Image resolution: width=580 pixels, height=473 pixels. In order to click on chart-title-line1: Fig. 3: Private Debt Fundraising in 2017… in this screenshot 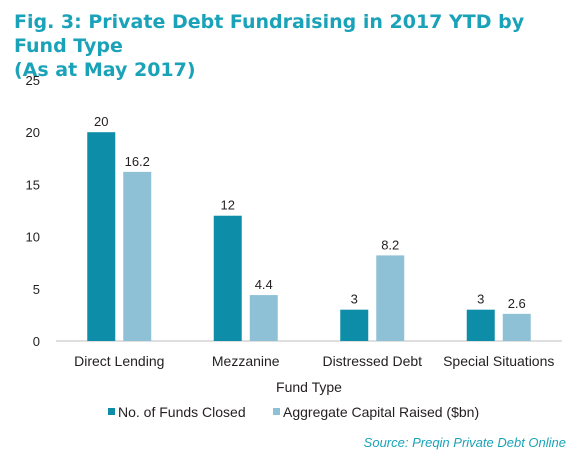, I will do `click(269, 34)`.